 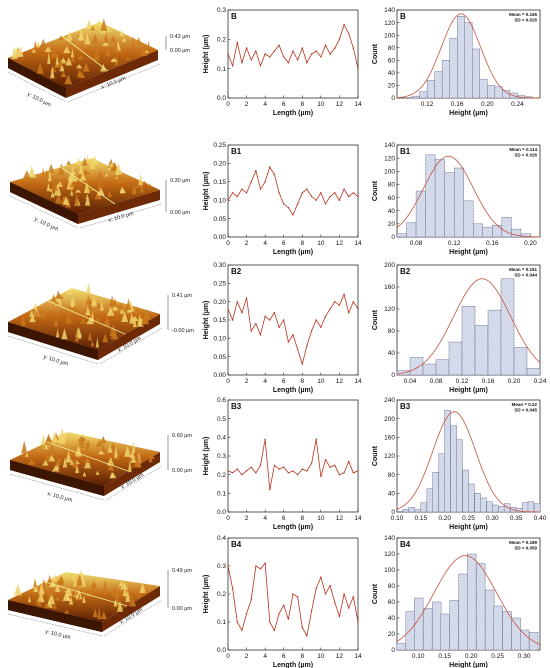 What do you see at coordinates (221, 475) in the screenshot?
I see `y-tick-label: 0.2` at bounding box center [221, 475].